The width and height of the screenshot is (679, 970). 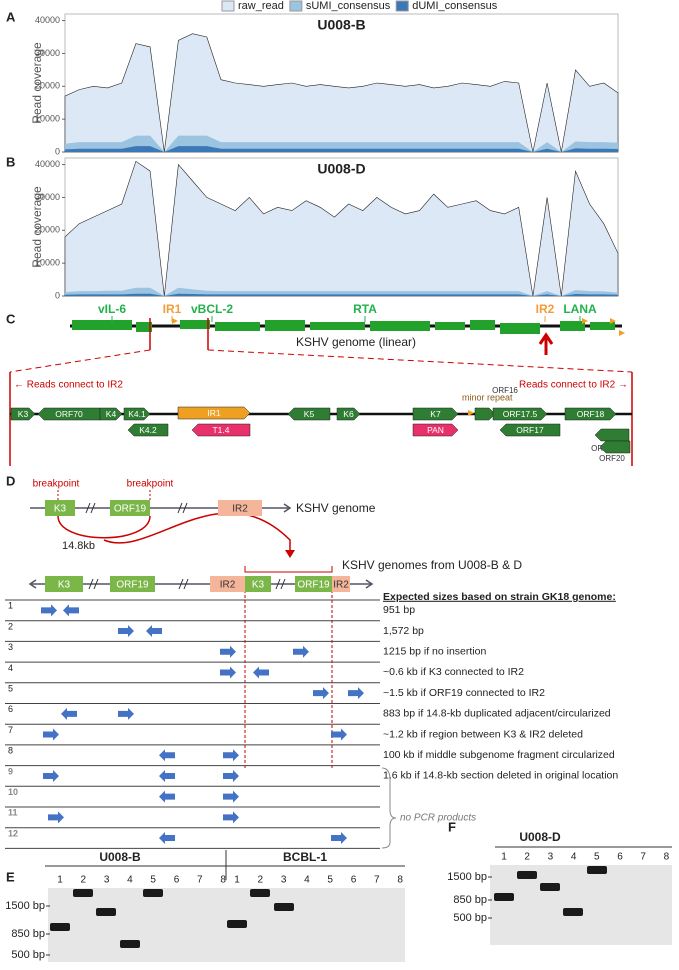 I want to click on gene-label: K5, so click(x=309, y=414).